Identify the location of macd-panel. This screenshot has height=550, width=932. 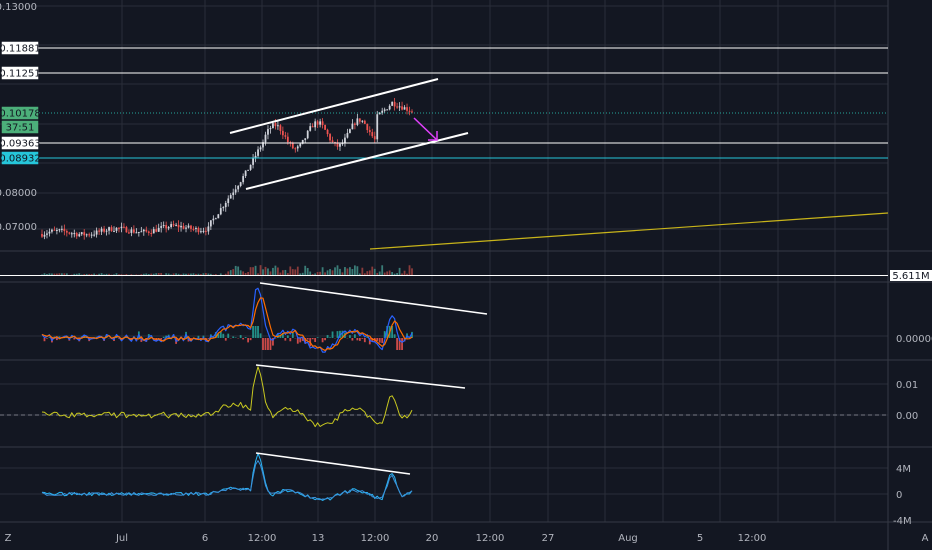
(227, 320).